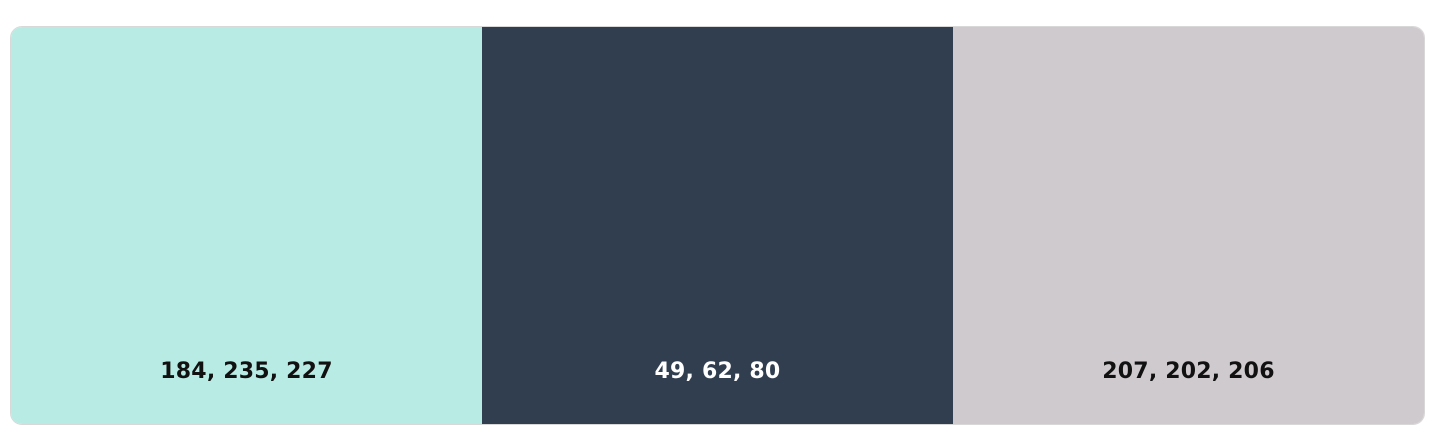  What do you see at coordinates (246, 371) in the screenshot?
I see `swatch-rgb-label: 184, 235, 227` at bounding box center [246, 371].